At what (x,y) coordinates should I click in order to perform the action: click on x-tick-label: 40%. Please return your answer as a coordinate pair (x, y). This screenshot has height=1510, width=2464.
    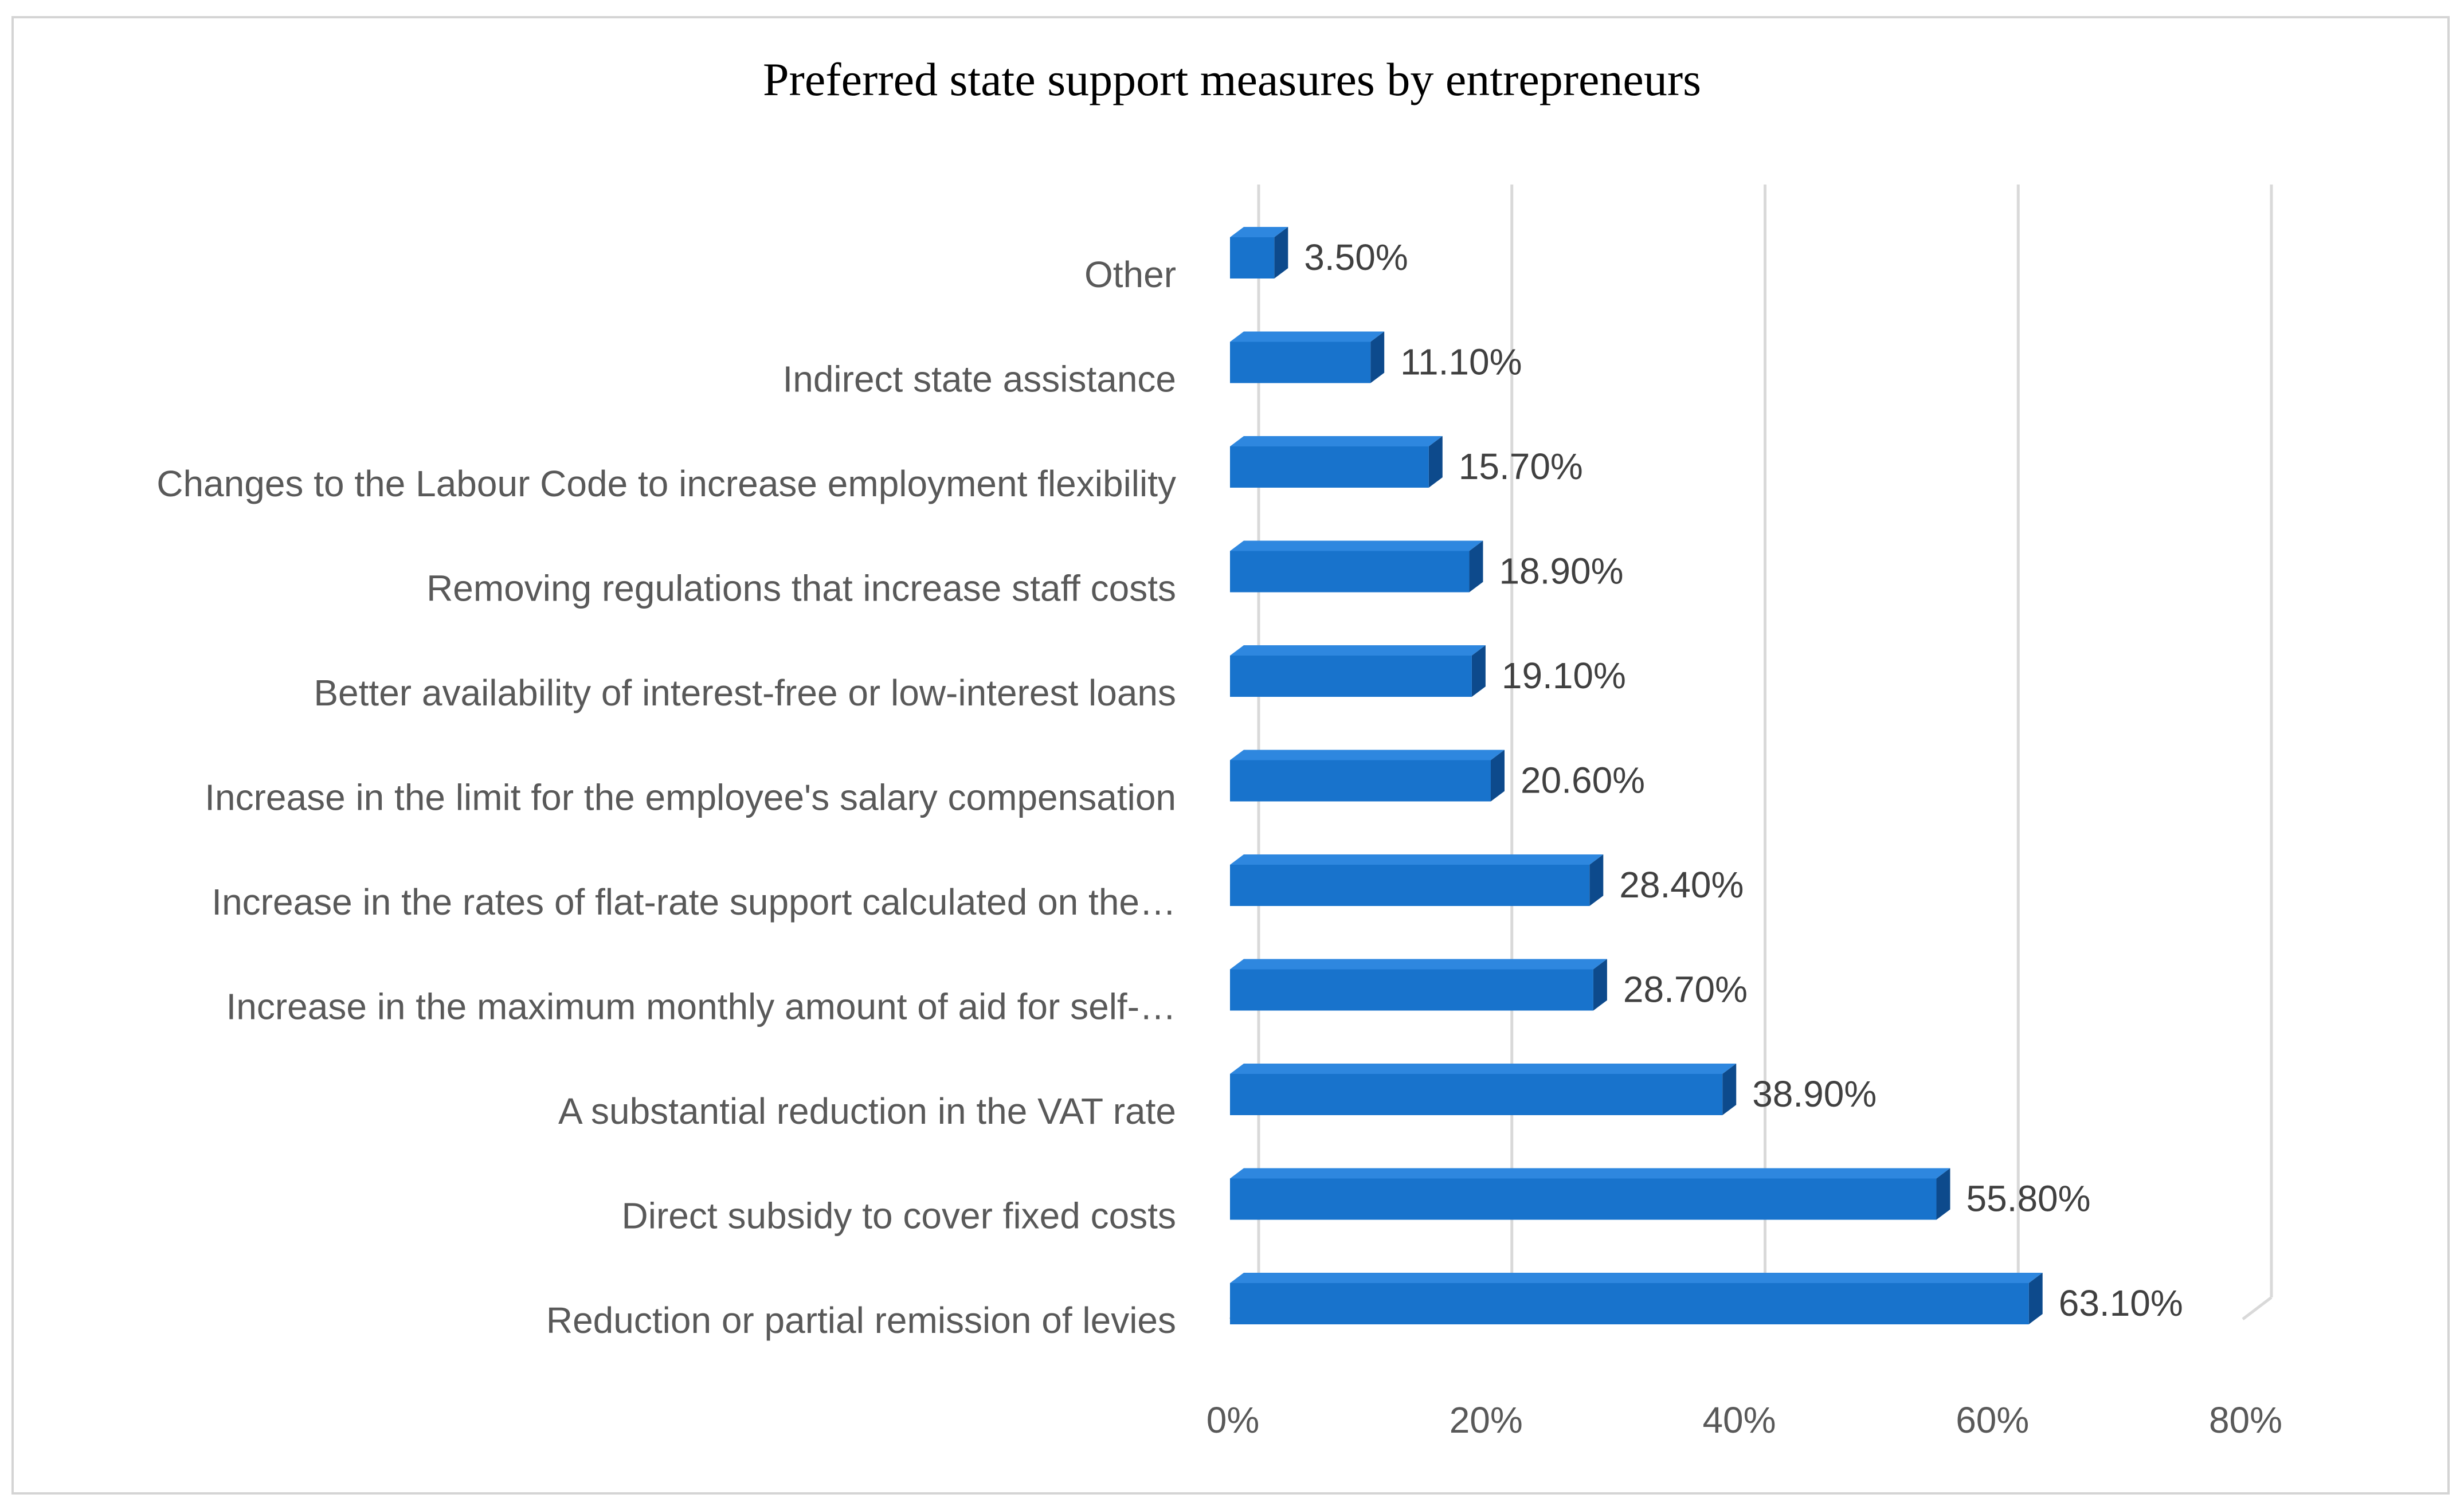
    Looking at the image, I should click on (1739, 1420).